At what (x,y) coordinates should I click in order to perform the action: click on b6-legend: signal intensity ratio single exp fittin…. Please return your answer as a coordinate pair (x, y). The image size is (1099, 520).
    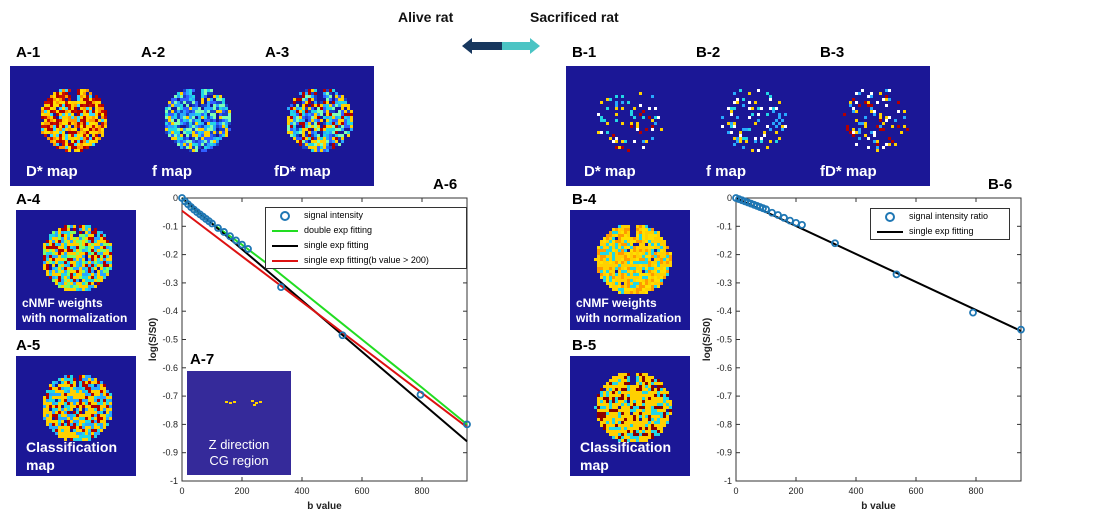
    Looking at the image, I should click on (940, 224).